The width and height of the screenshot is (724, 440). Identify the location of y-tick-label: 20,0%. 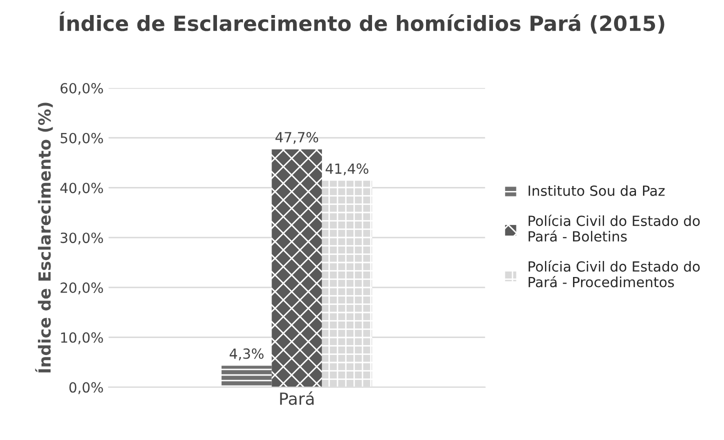
(81, 288).